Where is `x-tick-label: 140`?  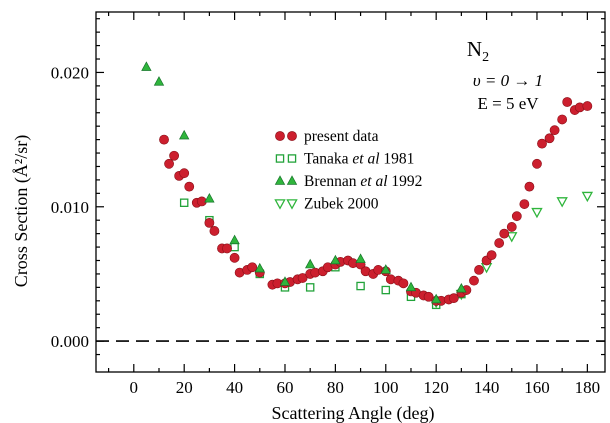
x-tick-label: 140 is located at coordinates (487, 387).